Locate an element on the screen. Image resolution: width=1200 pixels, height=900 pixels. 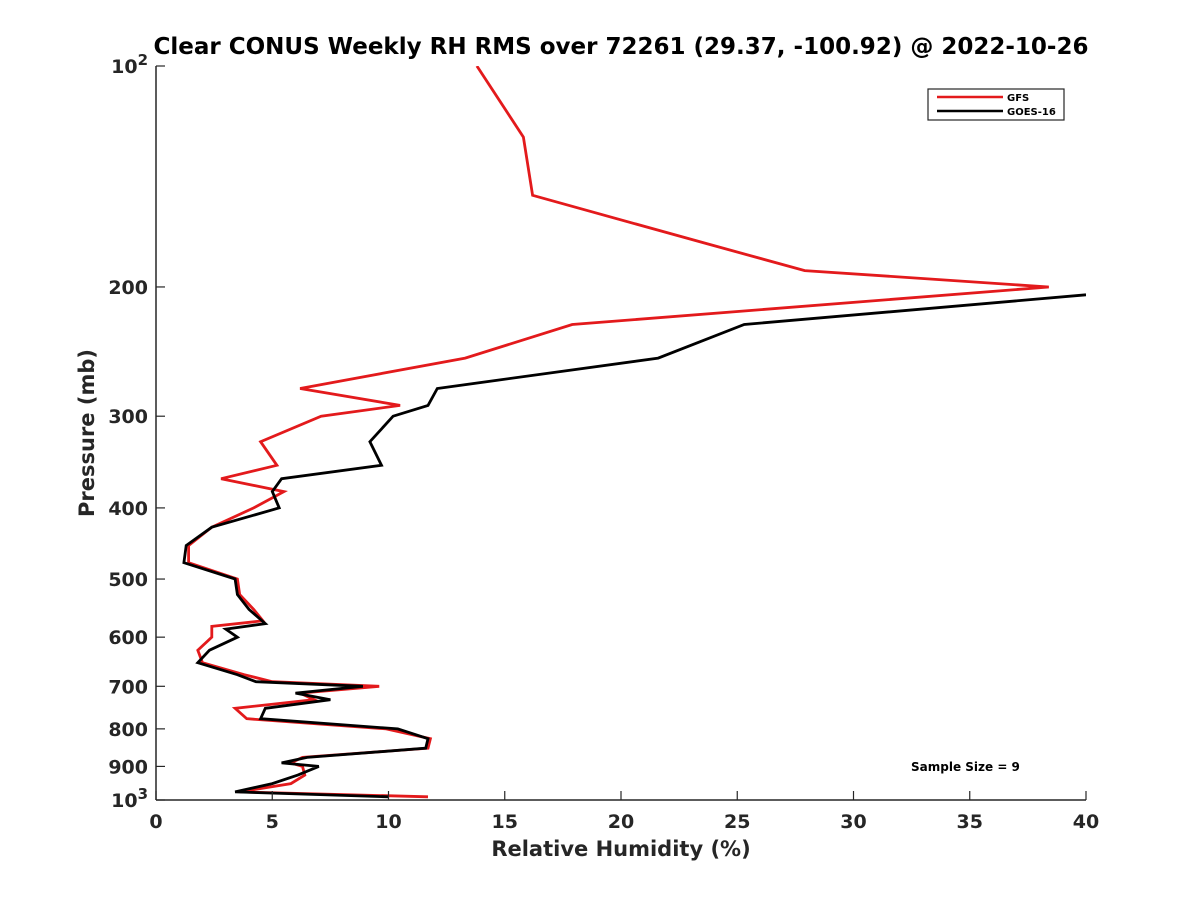
y-tick-label: 400 is located at coordinates (128, 509).